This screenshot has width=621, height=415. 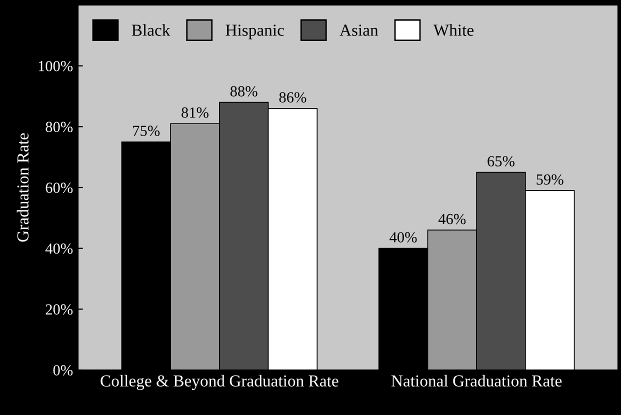 I want to click on y-tick-label: 100%, so click(x=55, y=66).